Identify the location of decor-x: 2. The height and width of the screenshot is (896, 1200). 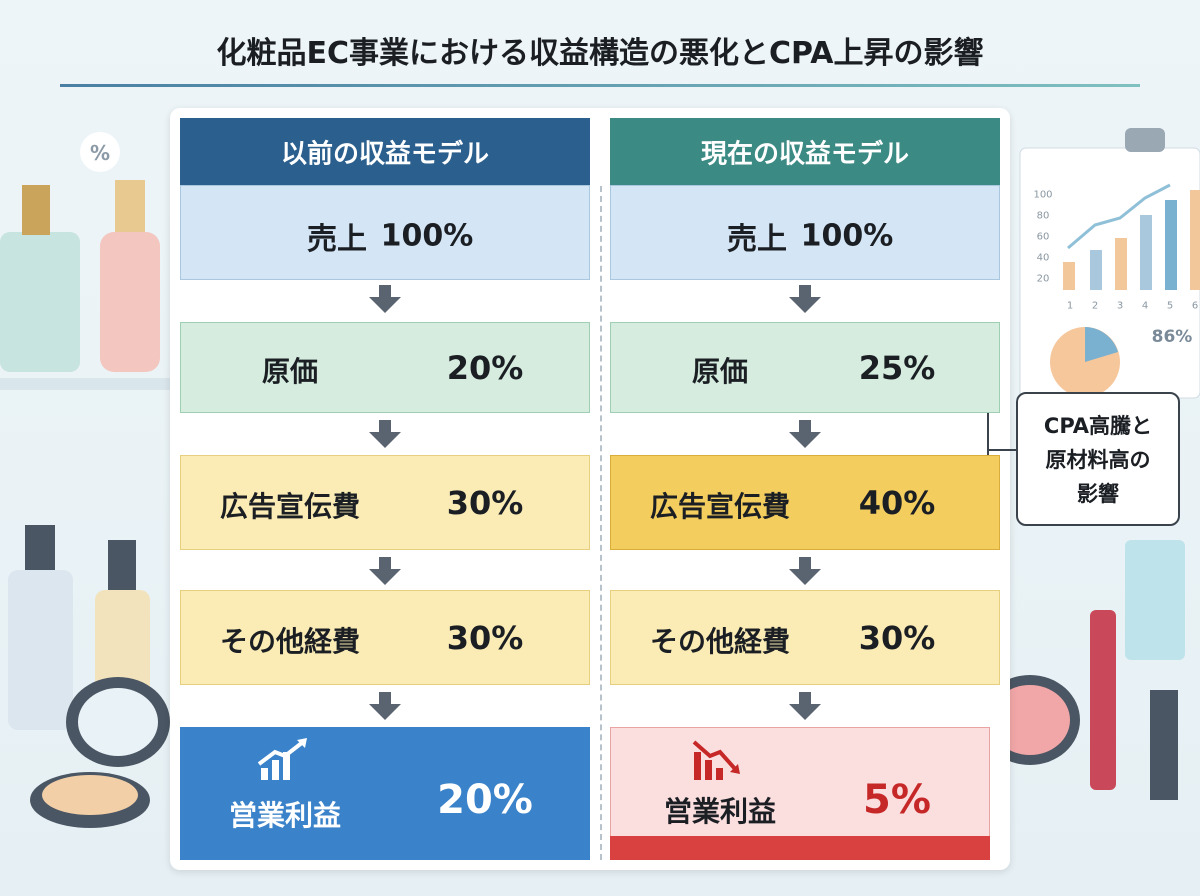
(1095, 306).